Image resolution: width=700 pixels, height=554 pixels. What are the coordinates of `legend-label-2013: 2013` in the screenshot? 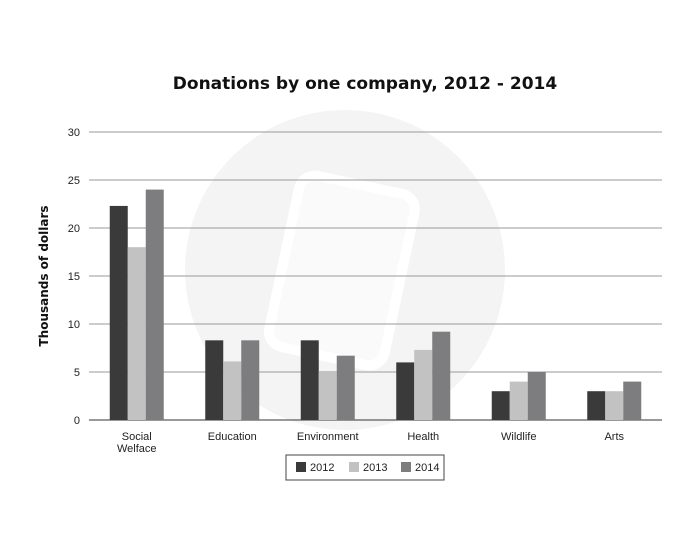 It's located at (375, 468).